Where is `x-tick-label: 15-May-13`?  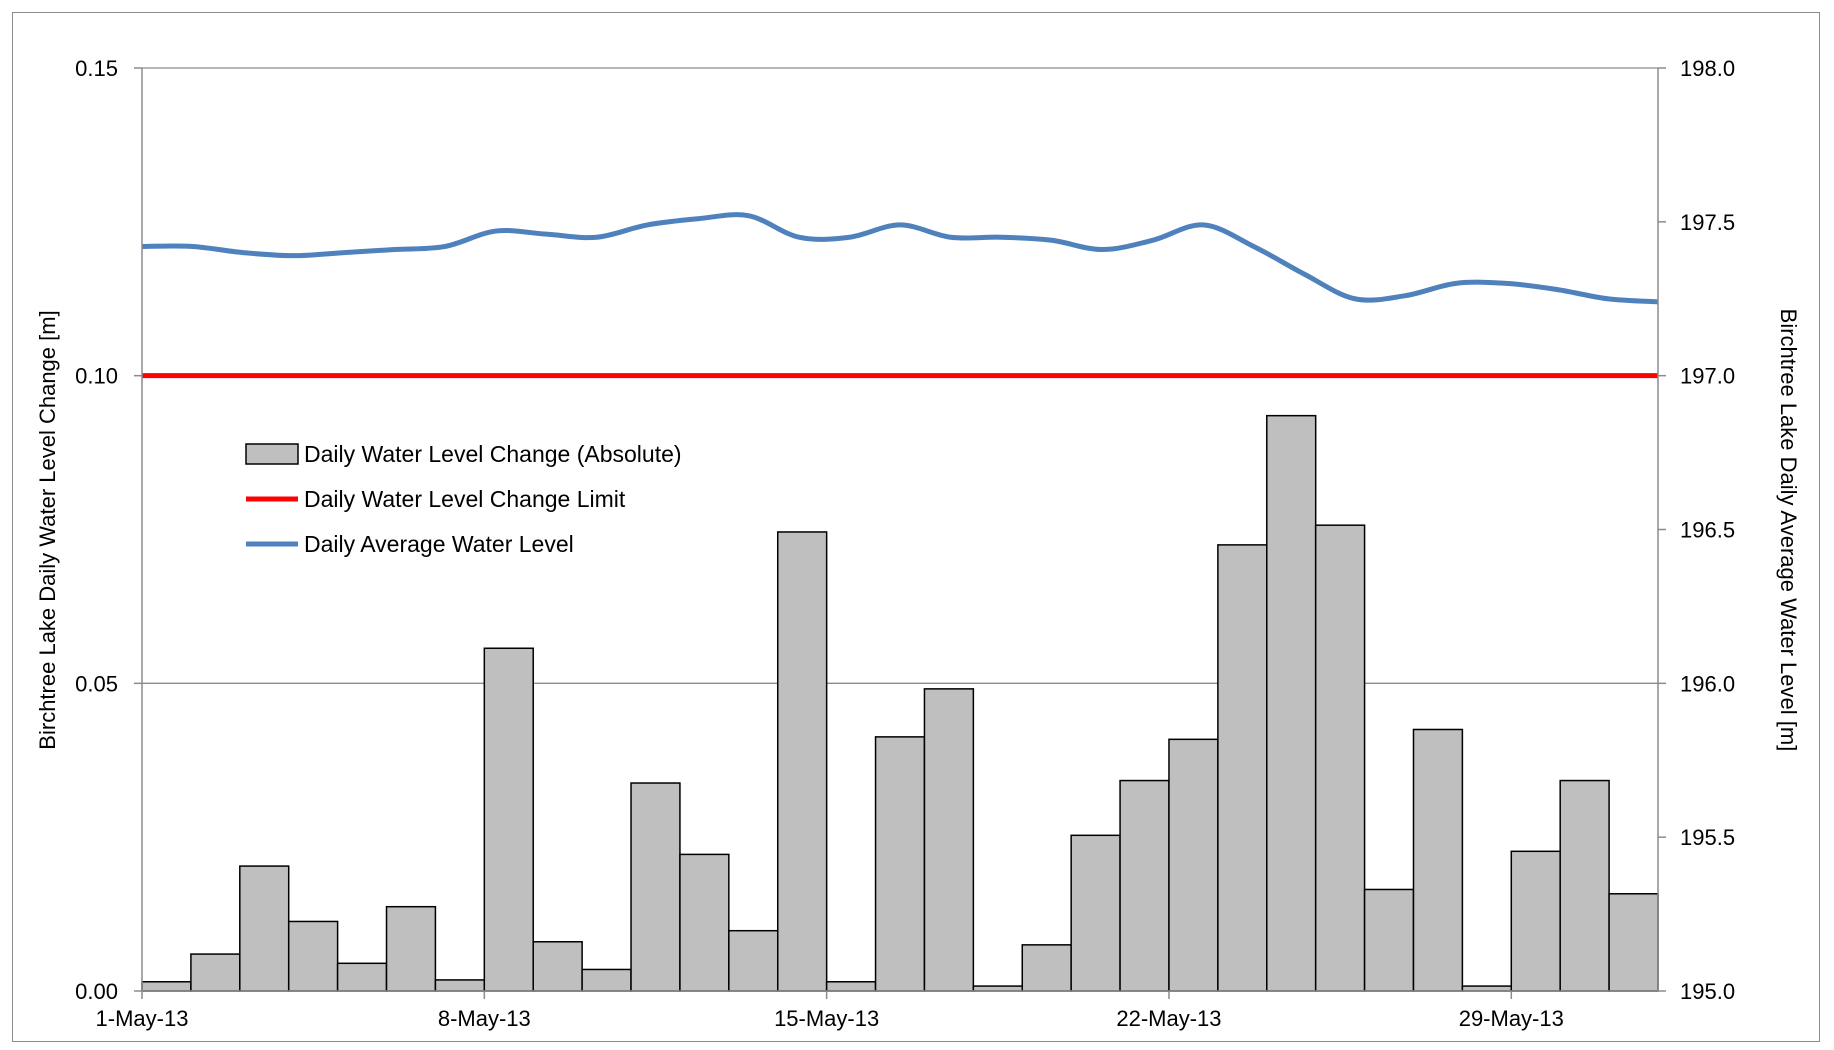 x-tick-label: 15-May-13 is located at coordinates (826, 1018).